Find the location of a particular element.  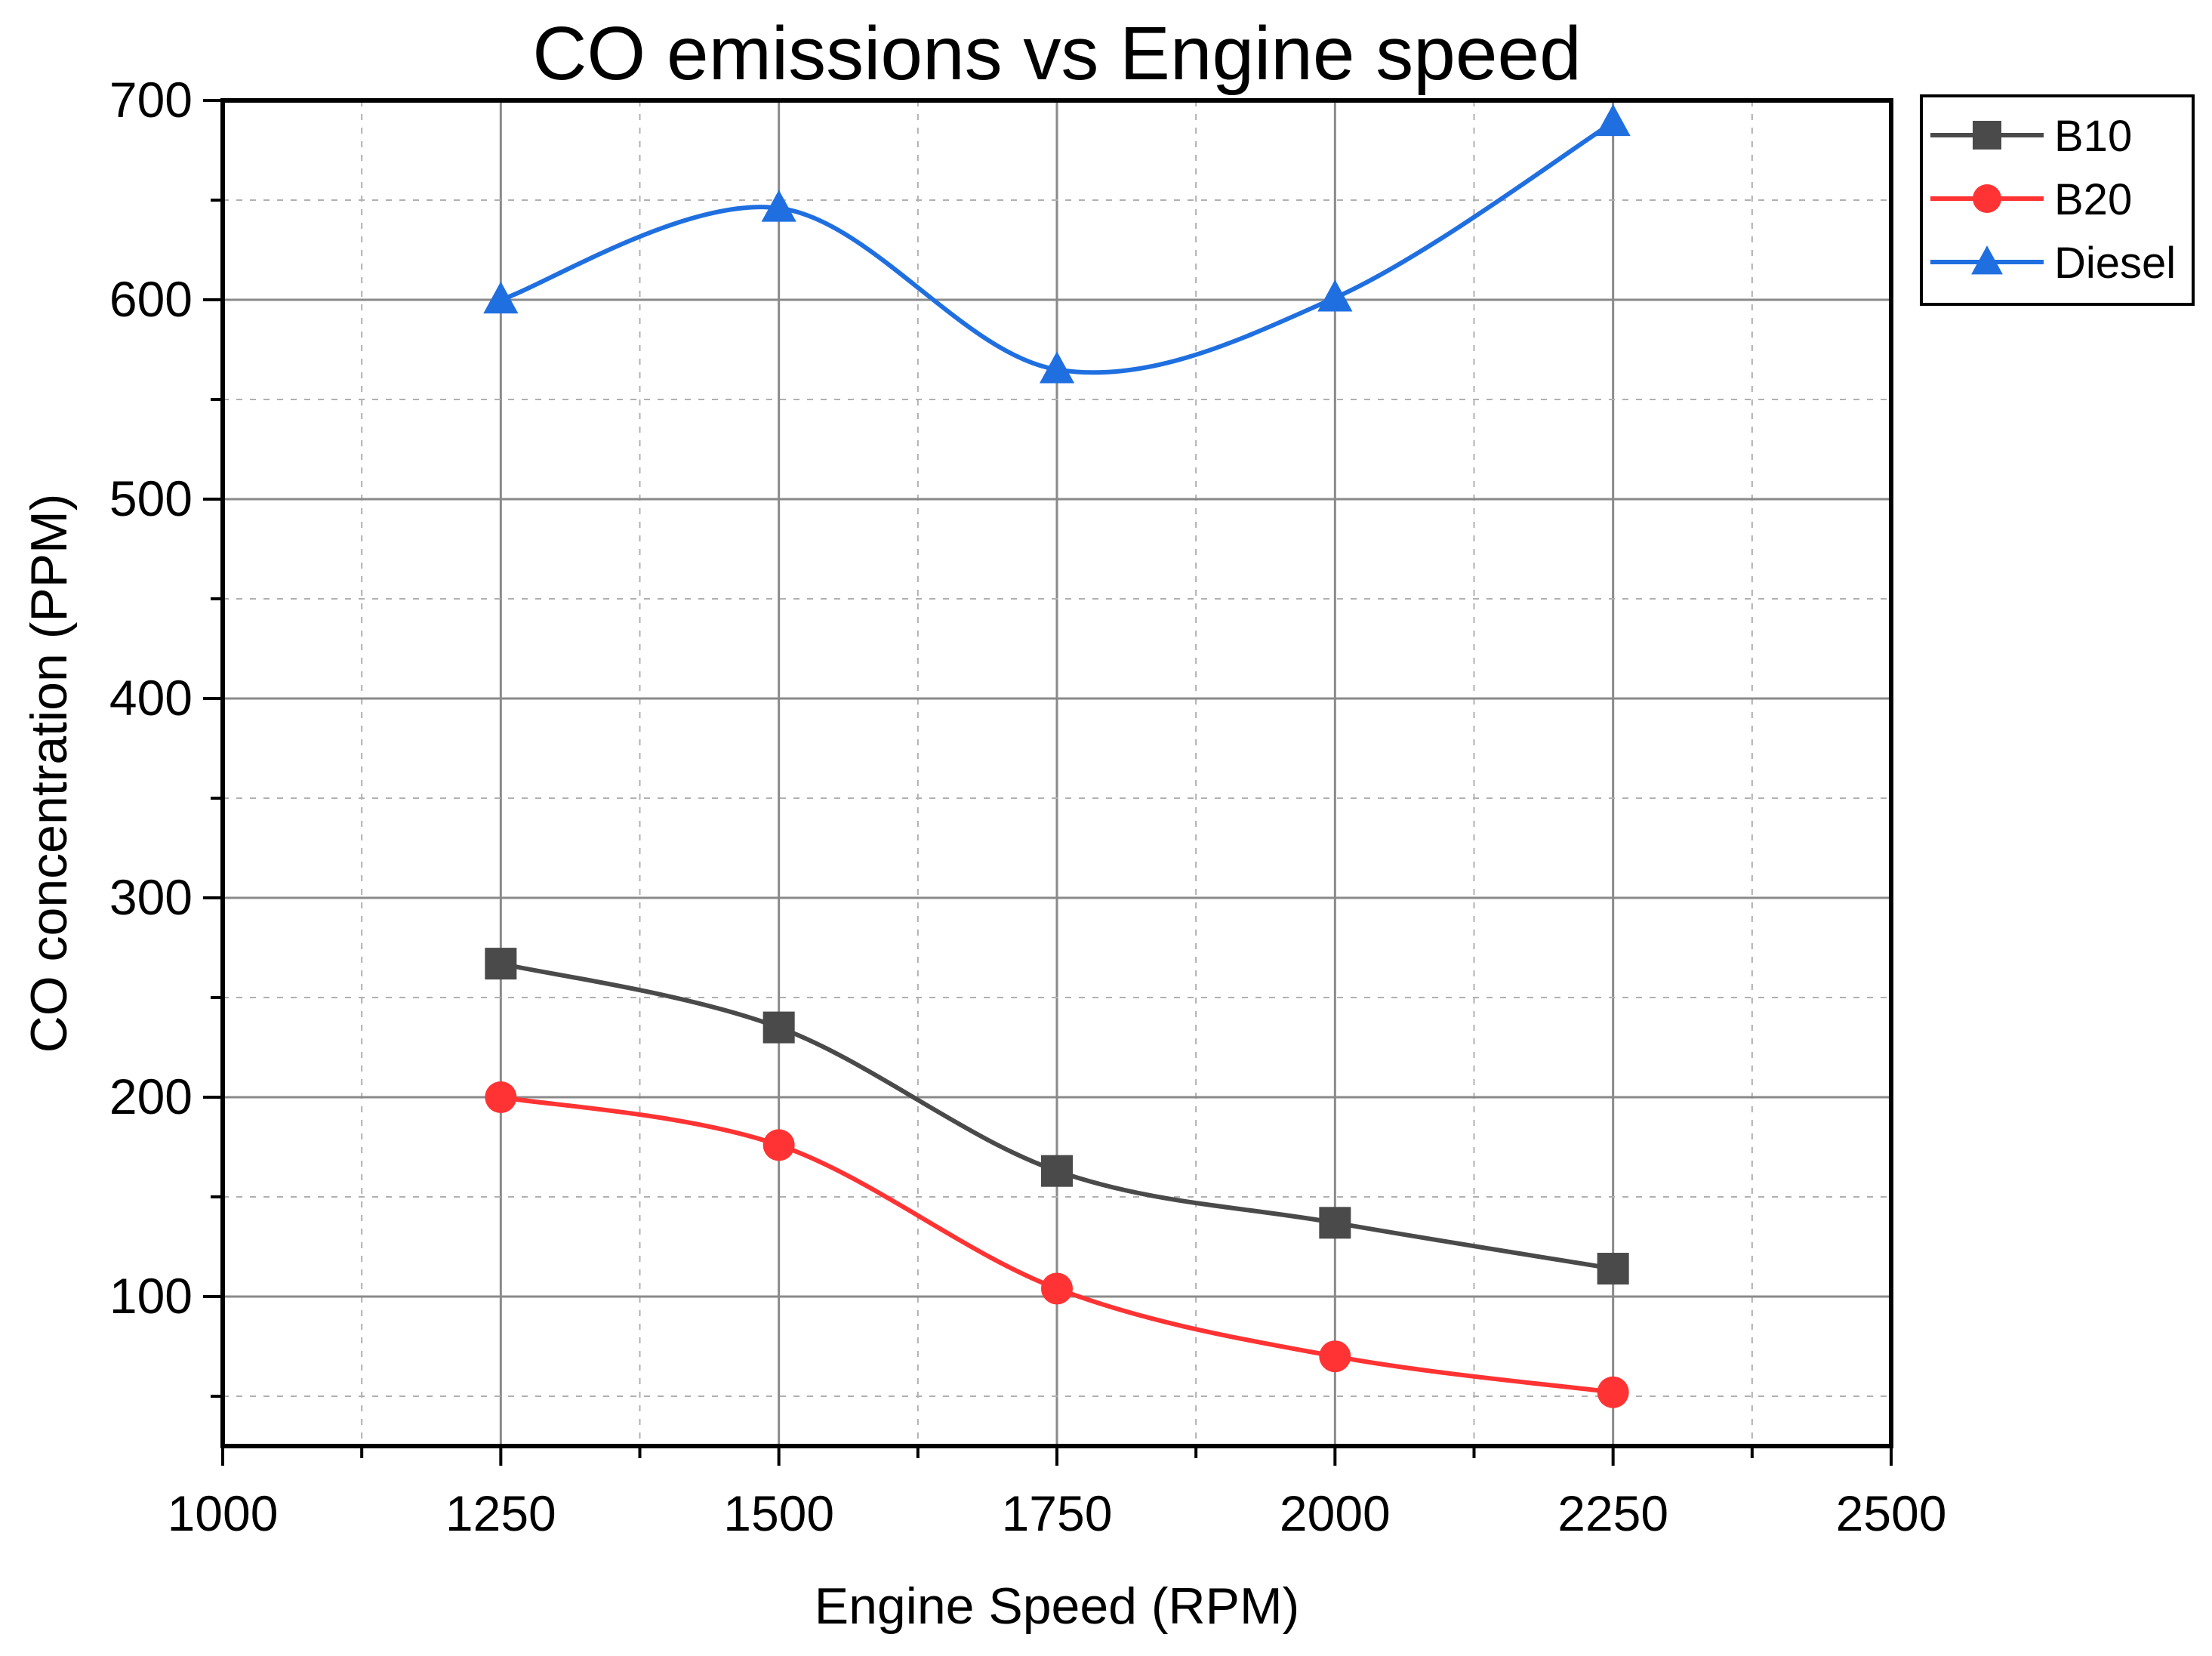

legend-item-b20: B20 is located at coordinates (2031, 199).